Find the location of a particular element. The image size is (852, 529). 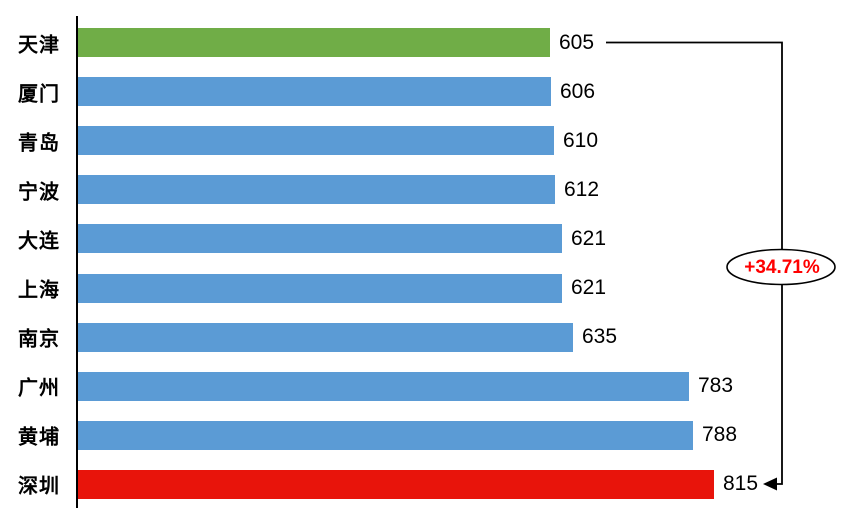

category-label: 上海 is located at coordinates (39, 290).